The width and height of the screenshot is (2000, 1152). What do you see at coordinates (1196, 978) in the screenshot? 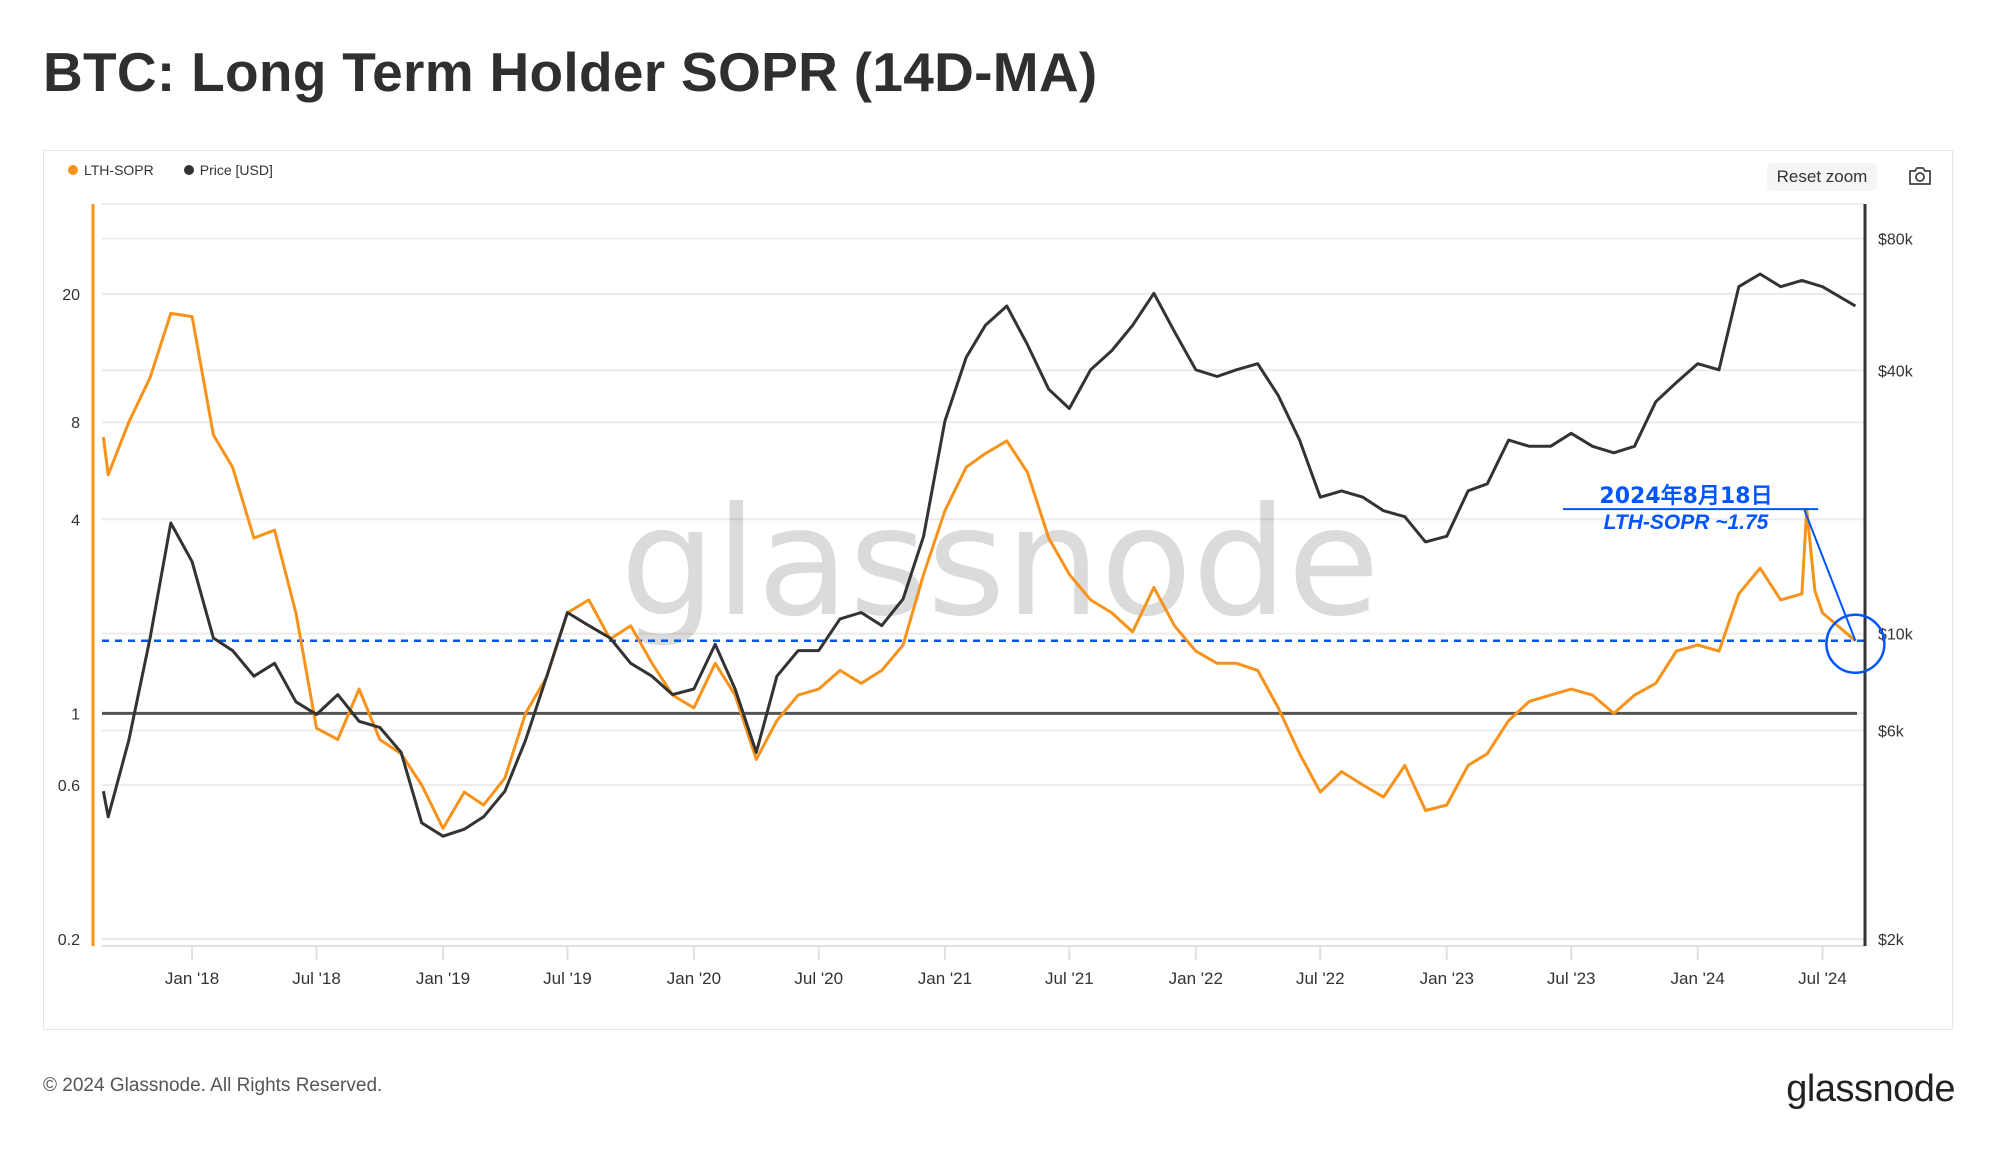
I see `x-tick-label: Jan '22` at bounding box center [1196, 978].